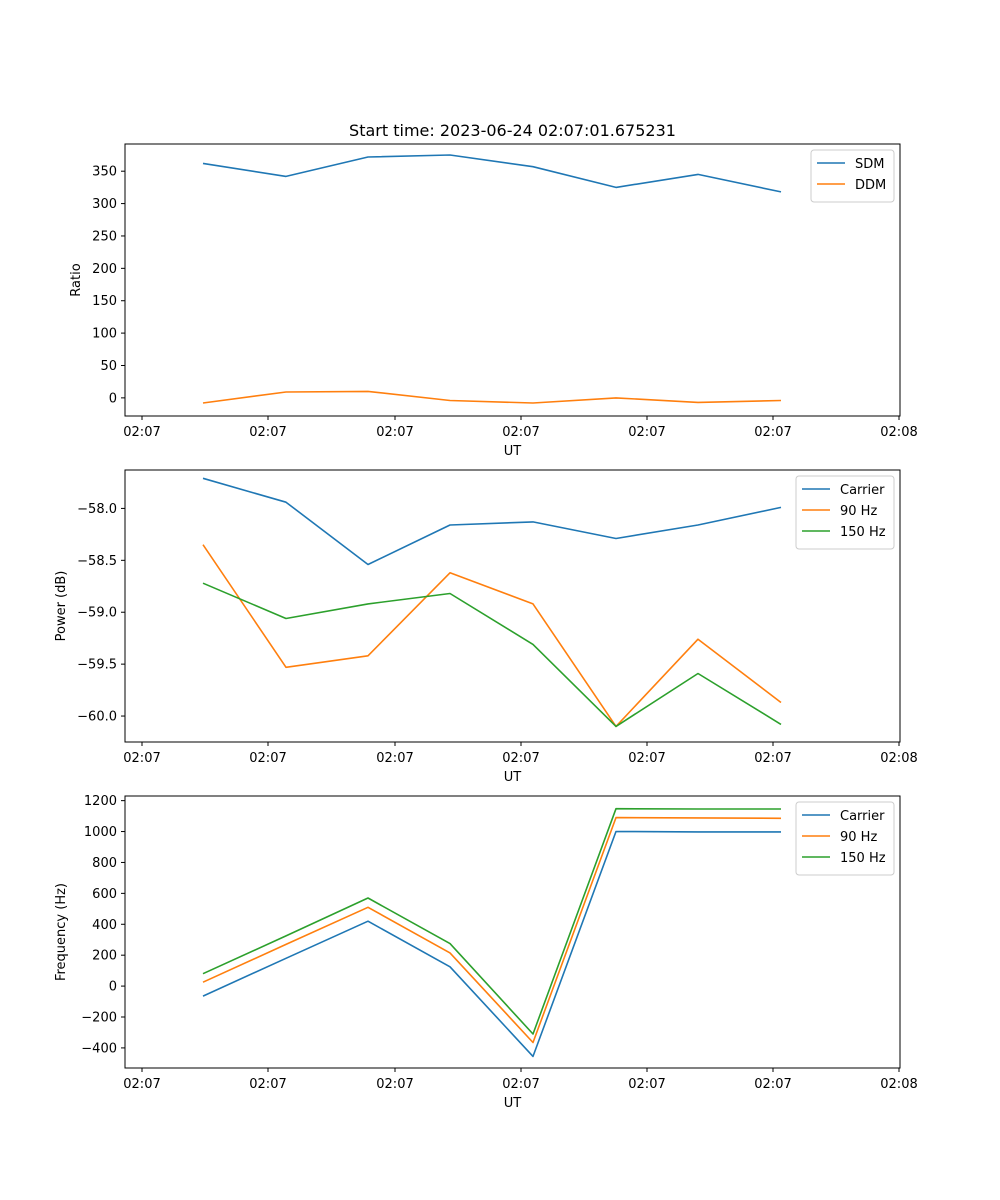 This screenshot has height=1200, width=1000. I want to click on y-tick-label: 350, so click(104, 172).